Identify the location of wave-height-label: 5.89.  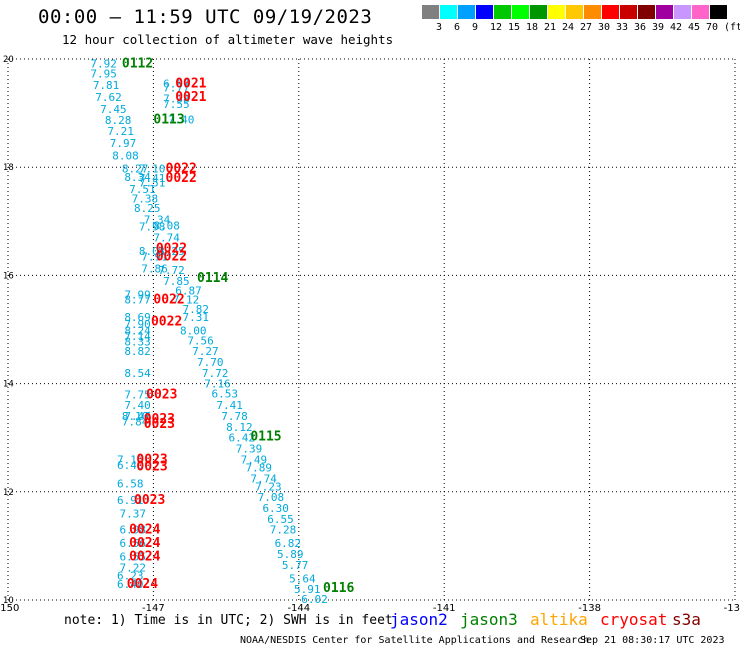
(290, 554).